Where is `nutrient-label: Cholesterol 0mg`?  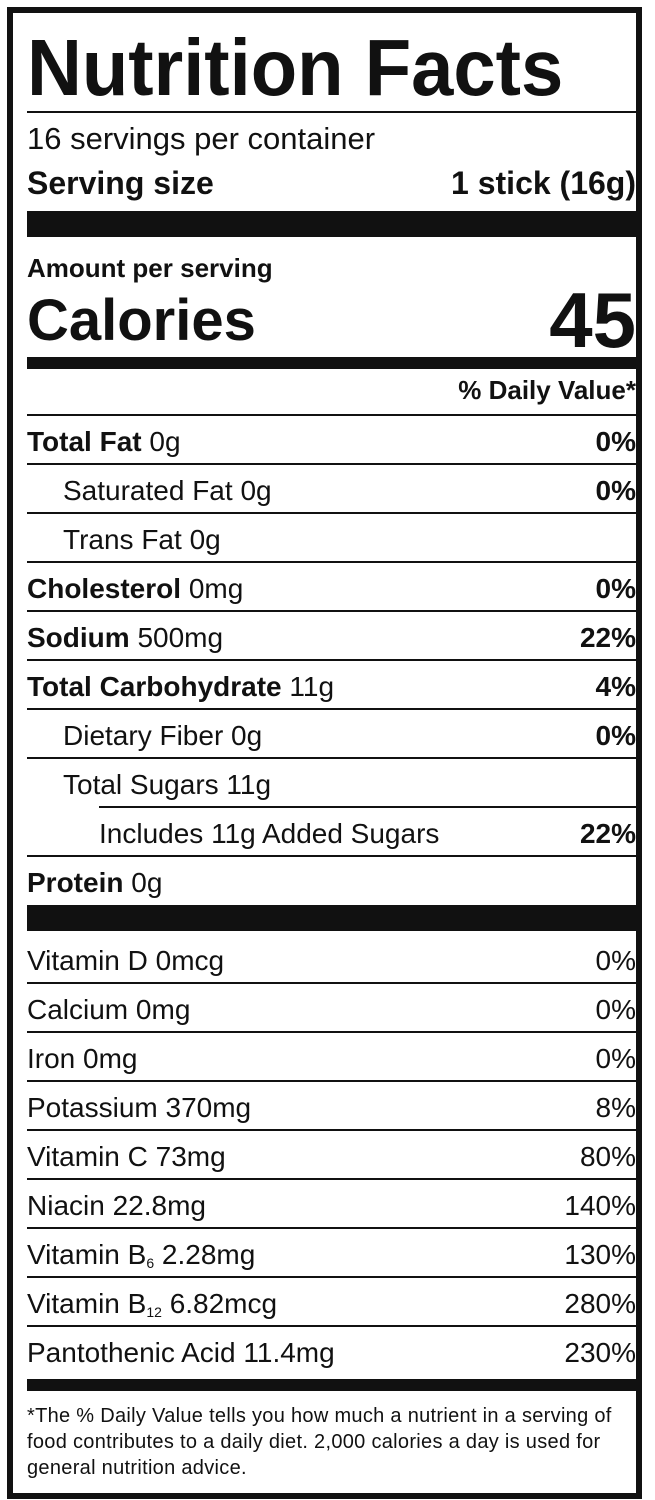 nutrient-label: Cholesterol 0mg is located at coordinates (135, 589).